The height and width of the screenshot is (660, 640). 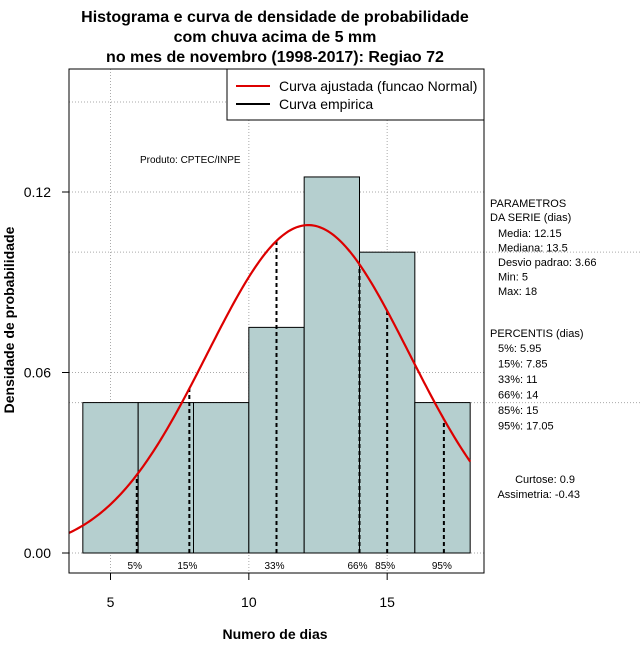 I want to click on title-line-2: com chuva acima de 5 mm, so click(x=275, y=37).